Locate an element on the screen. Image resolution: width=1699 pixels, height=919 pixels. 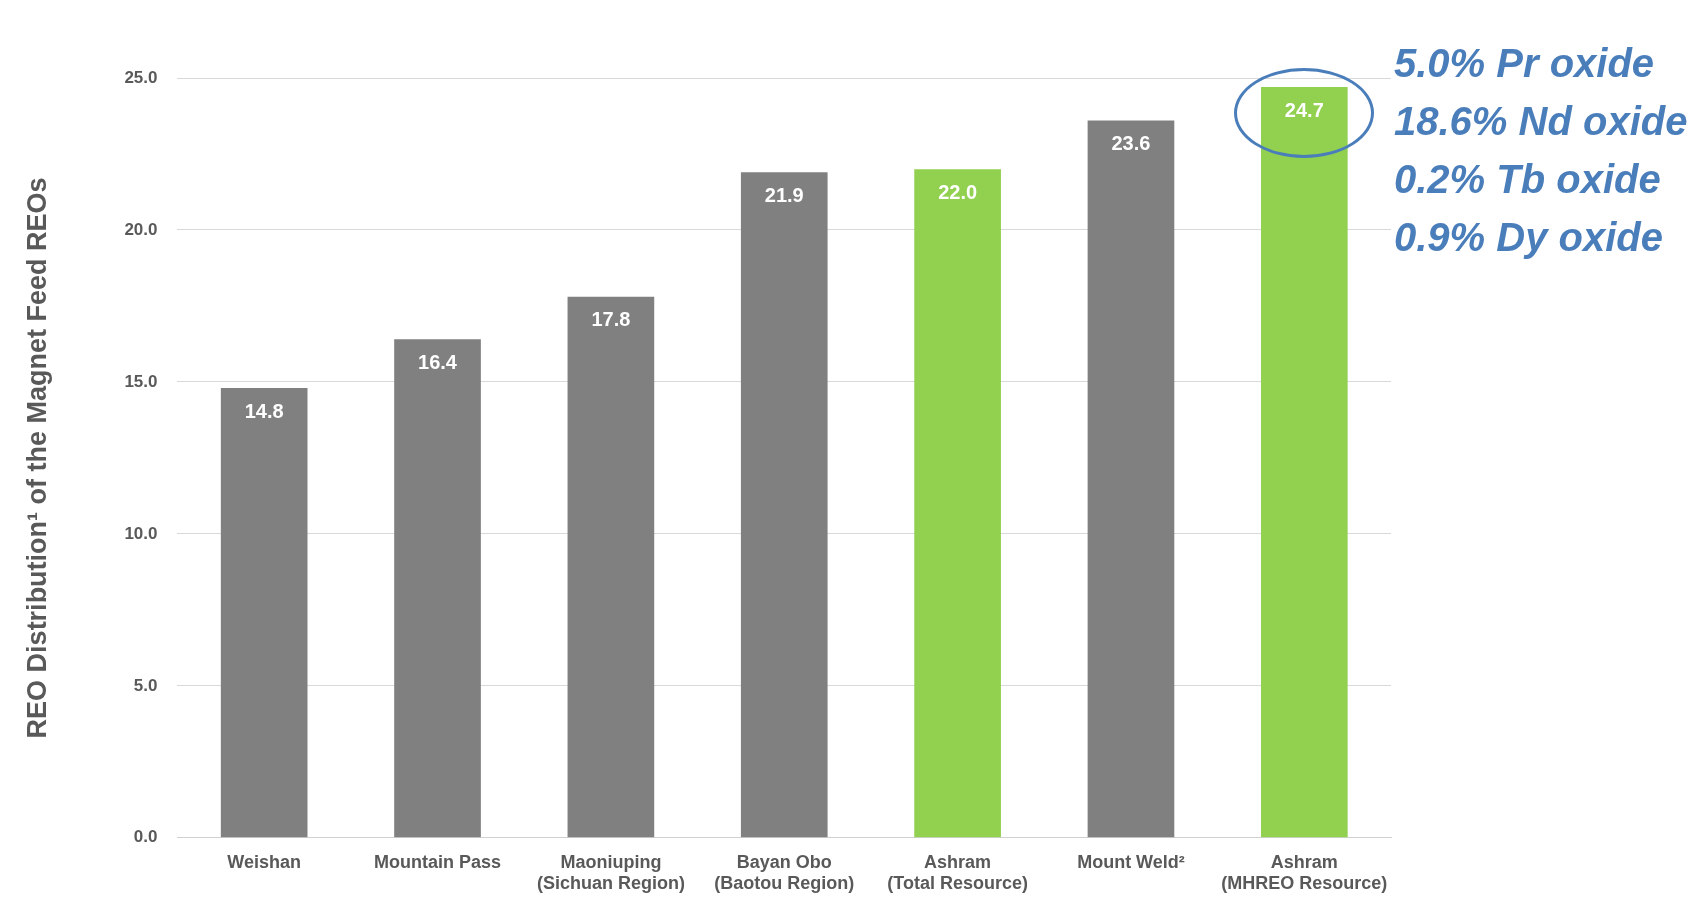
x-tick-label: Mount Weld² is located at coordinates (1131, 861).